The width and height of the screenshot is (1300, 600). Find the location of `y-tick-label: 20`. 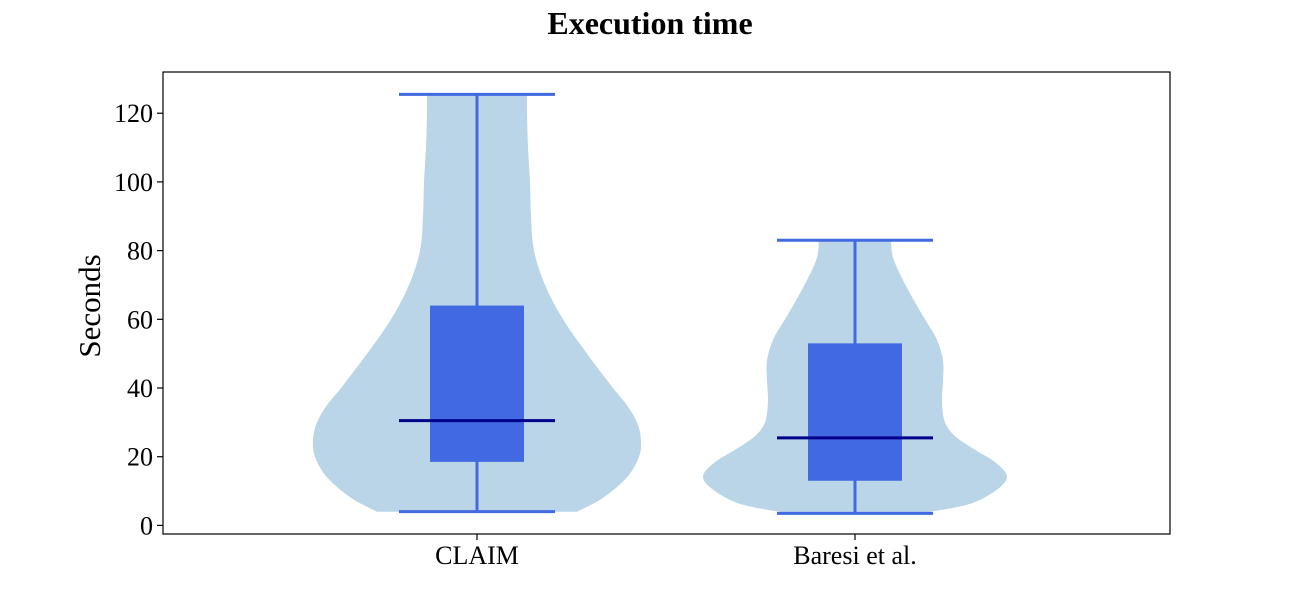

y-tick-label: 20 is located at coordinates (140, 457).